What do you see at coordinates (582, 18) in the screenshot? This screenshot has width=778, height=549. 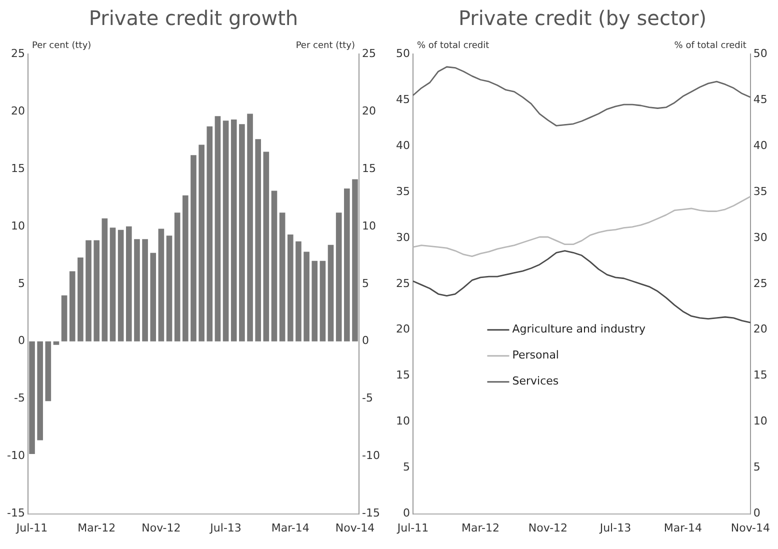 I see `chart-title: Private credit (by sector)` at bounding box center [582, 18].